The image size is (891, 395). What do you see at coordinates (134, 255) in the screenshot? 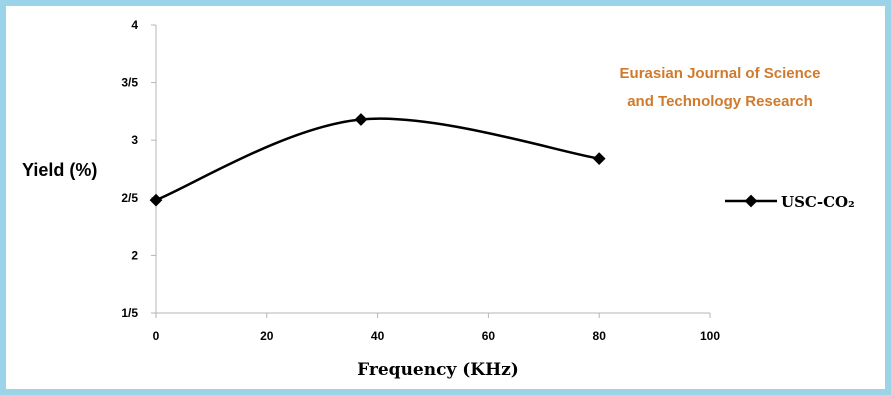
I see `y-tick-label: 2` at bounding box center [134, 255].